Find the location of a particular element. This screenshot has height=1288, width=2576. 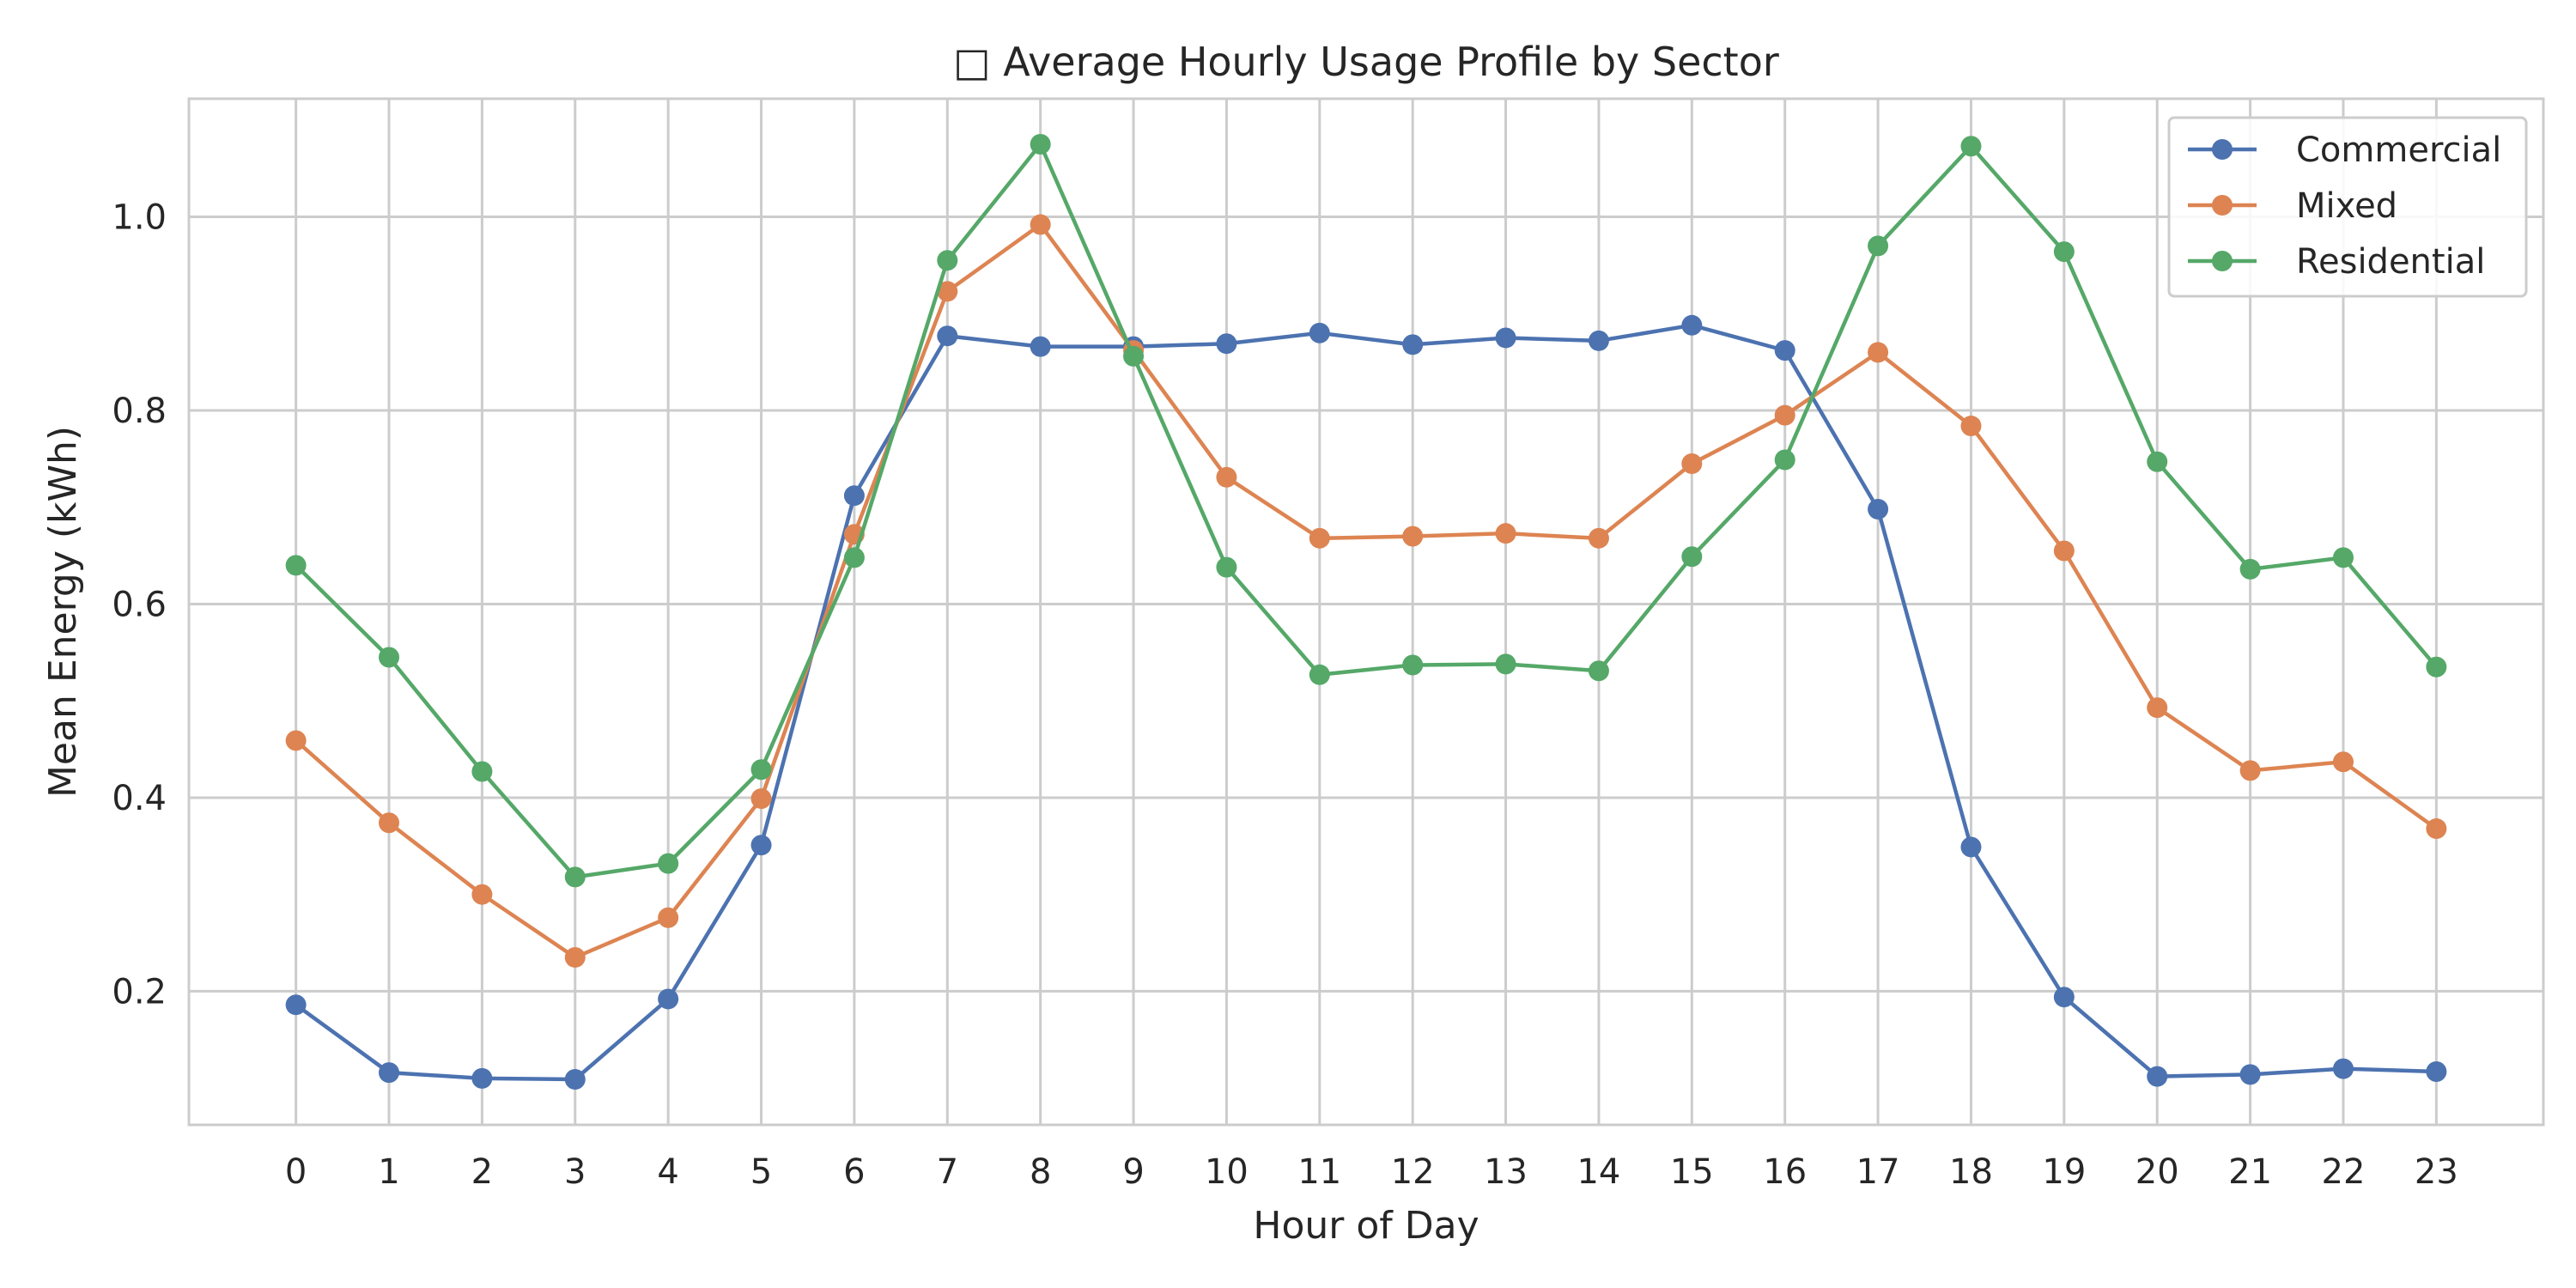

x-tick-label: 1 is located at coordinates (388, 1172).